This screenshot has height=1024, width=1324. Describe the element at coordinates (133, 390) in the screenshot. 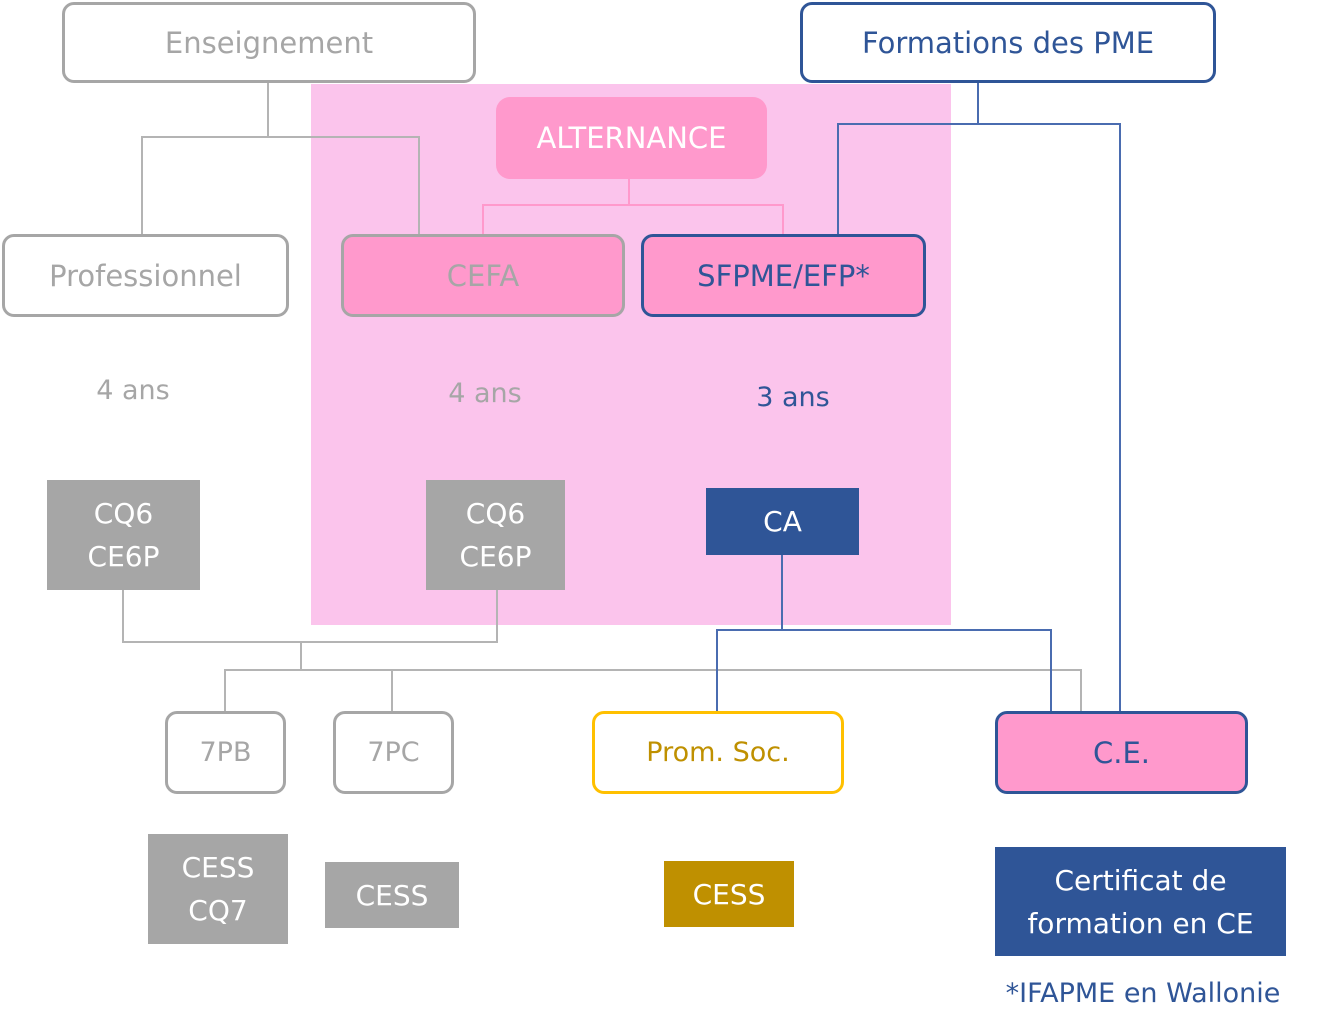

I see `duration-professionnel: 4 ans` at that location.